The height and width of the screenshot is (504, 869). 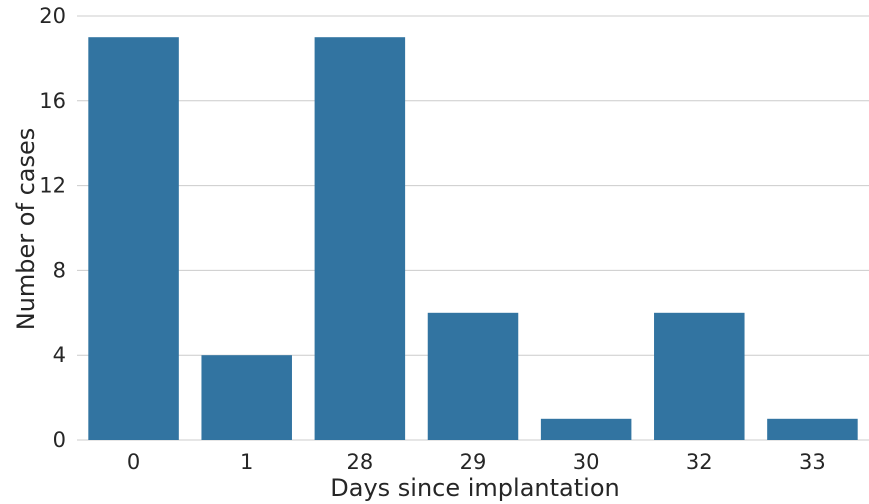 What do you see at coordinates (26, 229) in the screenshot?
I see `y-axis-label: Number of cases` at bounding box center [26, 229].